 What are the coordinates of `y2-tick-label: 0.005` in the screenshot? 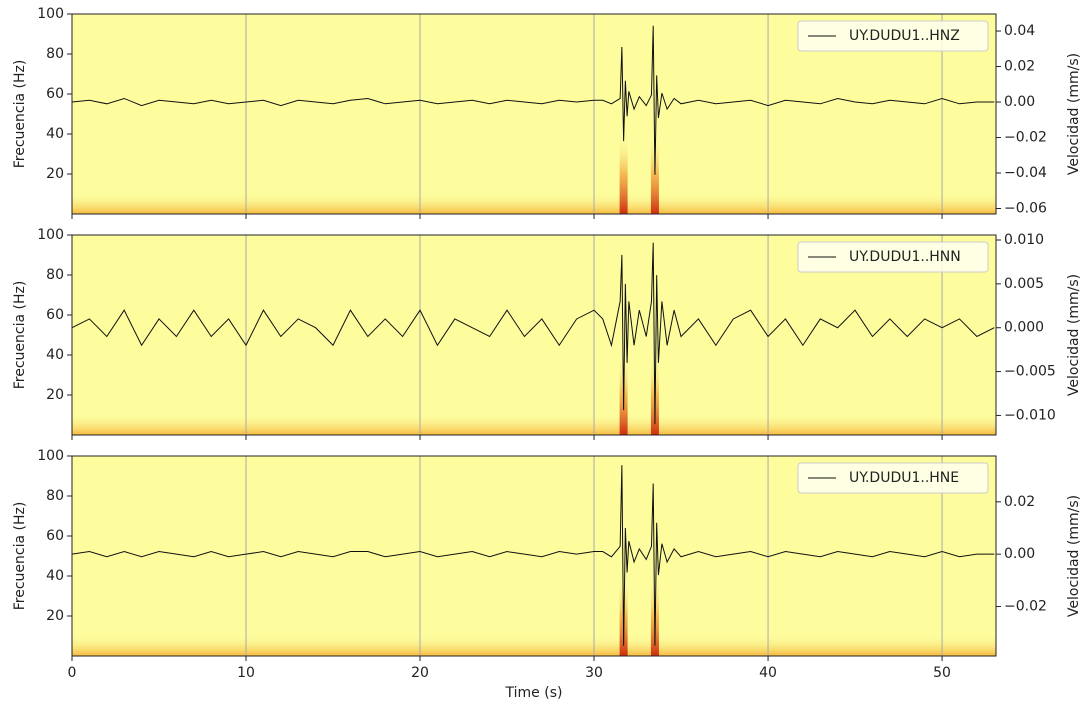 It's located at (1024, 284).